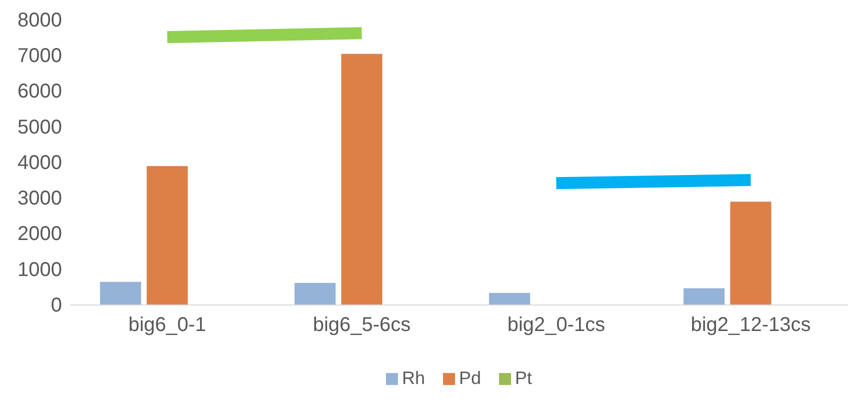 This screenshot has height=404, width=856. What do you see at coordinates (40, 91) in the screenshot?
I see `y-tick-label: 6000` at bounding box center [40, 91].